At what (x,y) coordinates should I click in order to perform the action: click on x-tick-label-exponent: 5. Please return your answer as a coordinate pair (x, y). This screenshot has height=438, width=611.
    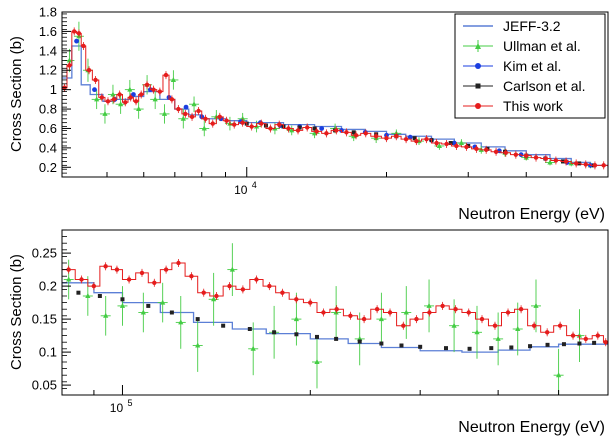
    Looking at the image, I should click on (129, 403).